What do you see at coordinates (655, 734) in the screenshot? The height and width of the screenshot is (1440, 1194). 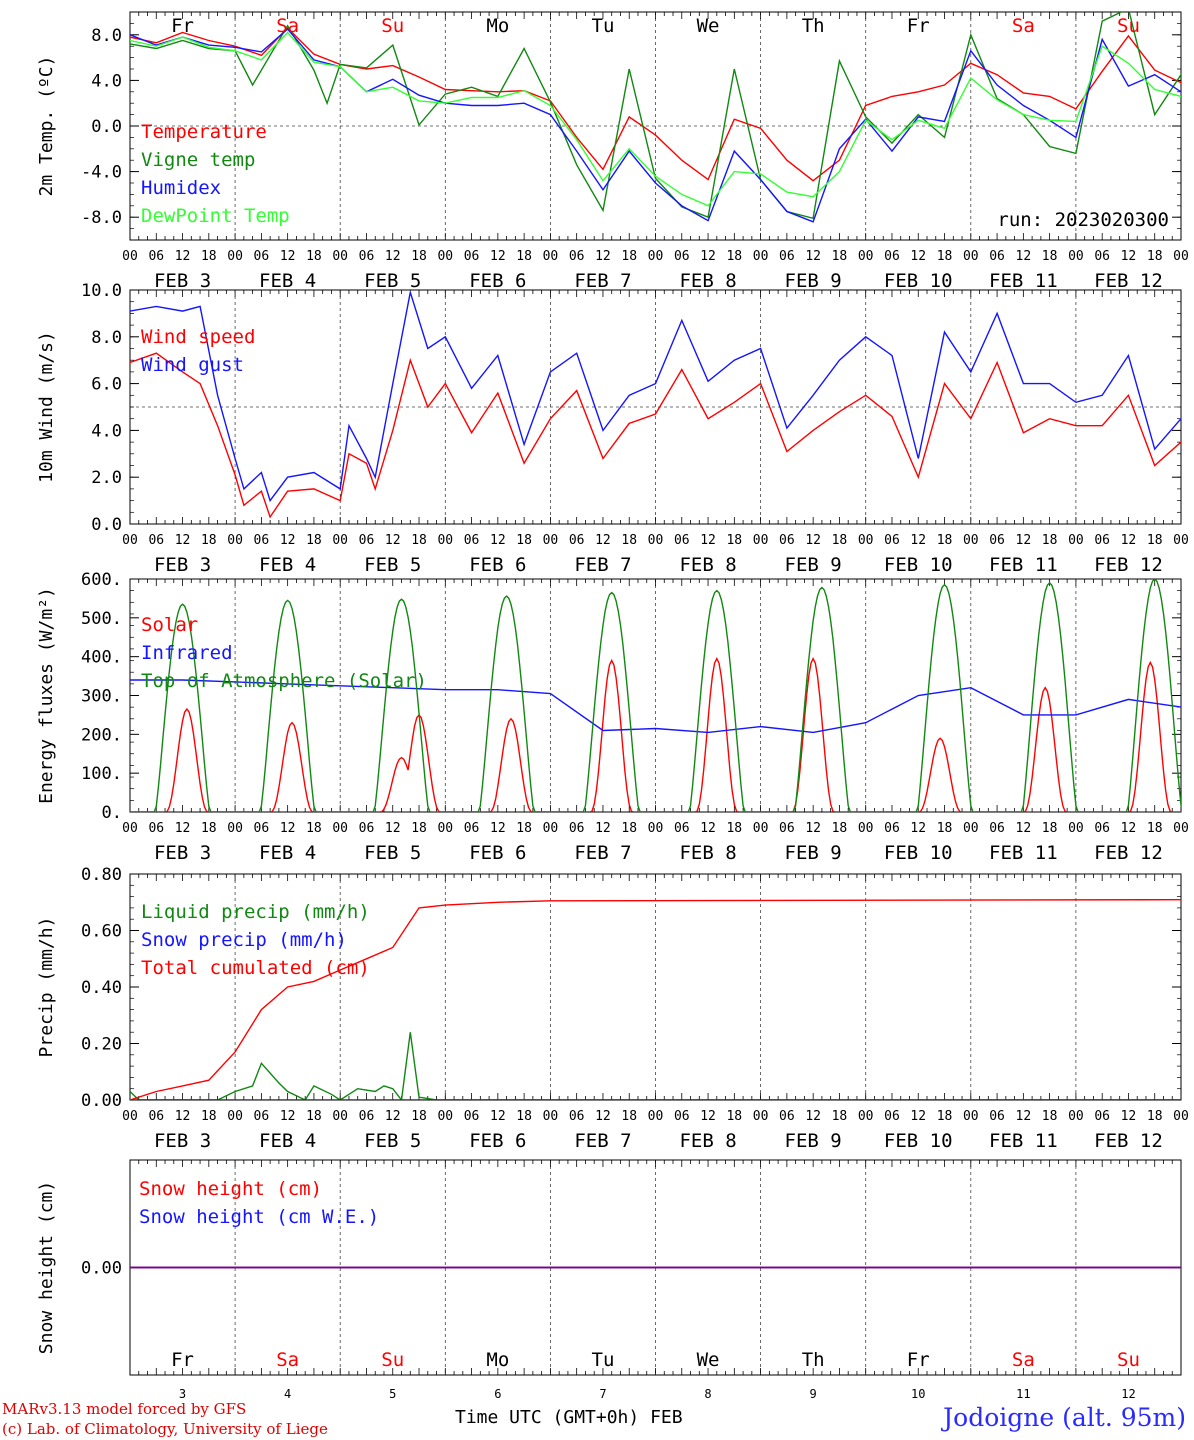 I see `series-line-solar` at bounding box center [655, 734].